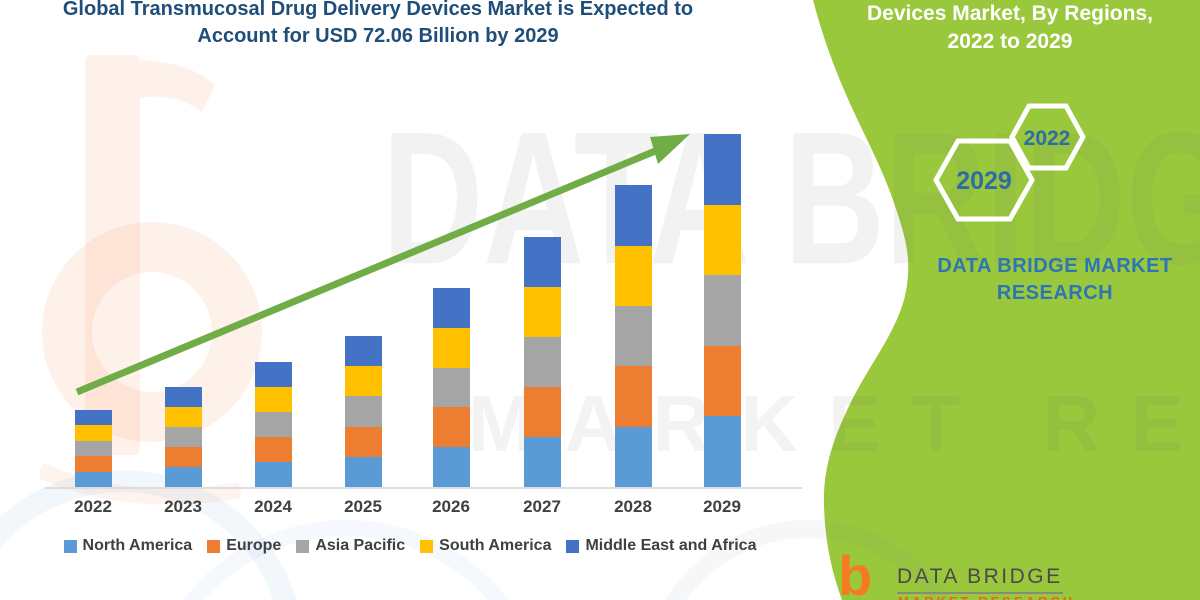  I want to click on bar-2029, so click(722, 310).